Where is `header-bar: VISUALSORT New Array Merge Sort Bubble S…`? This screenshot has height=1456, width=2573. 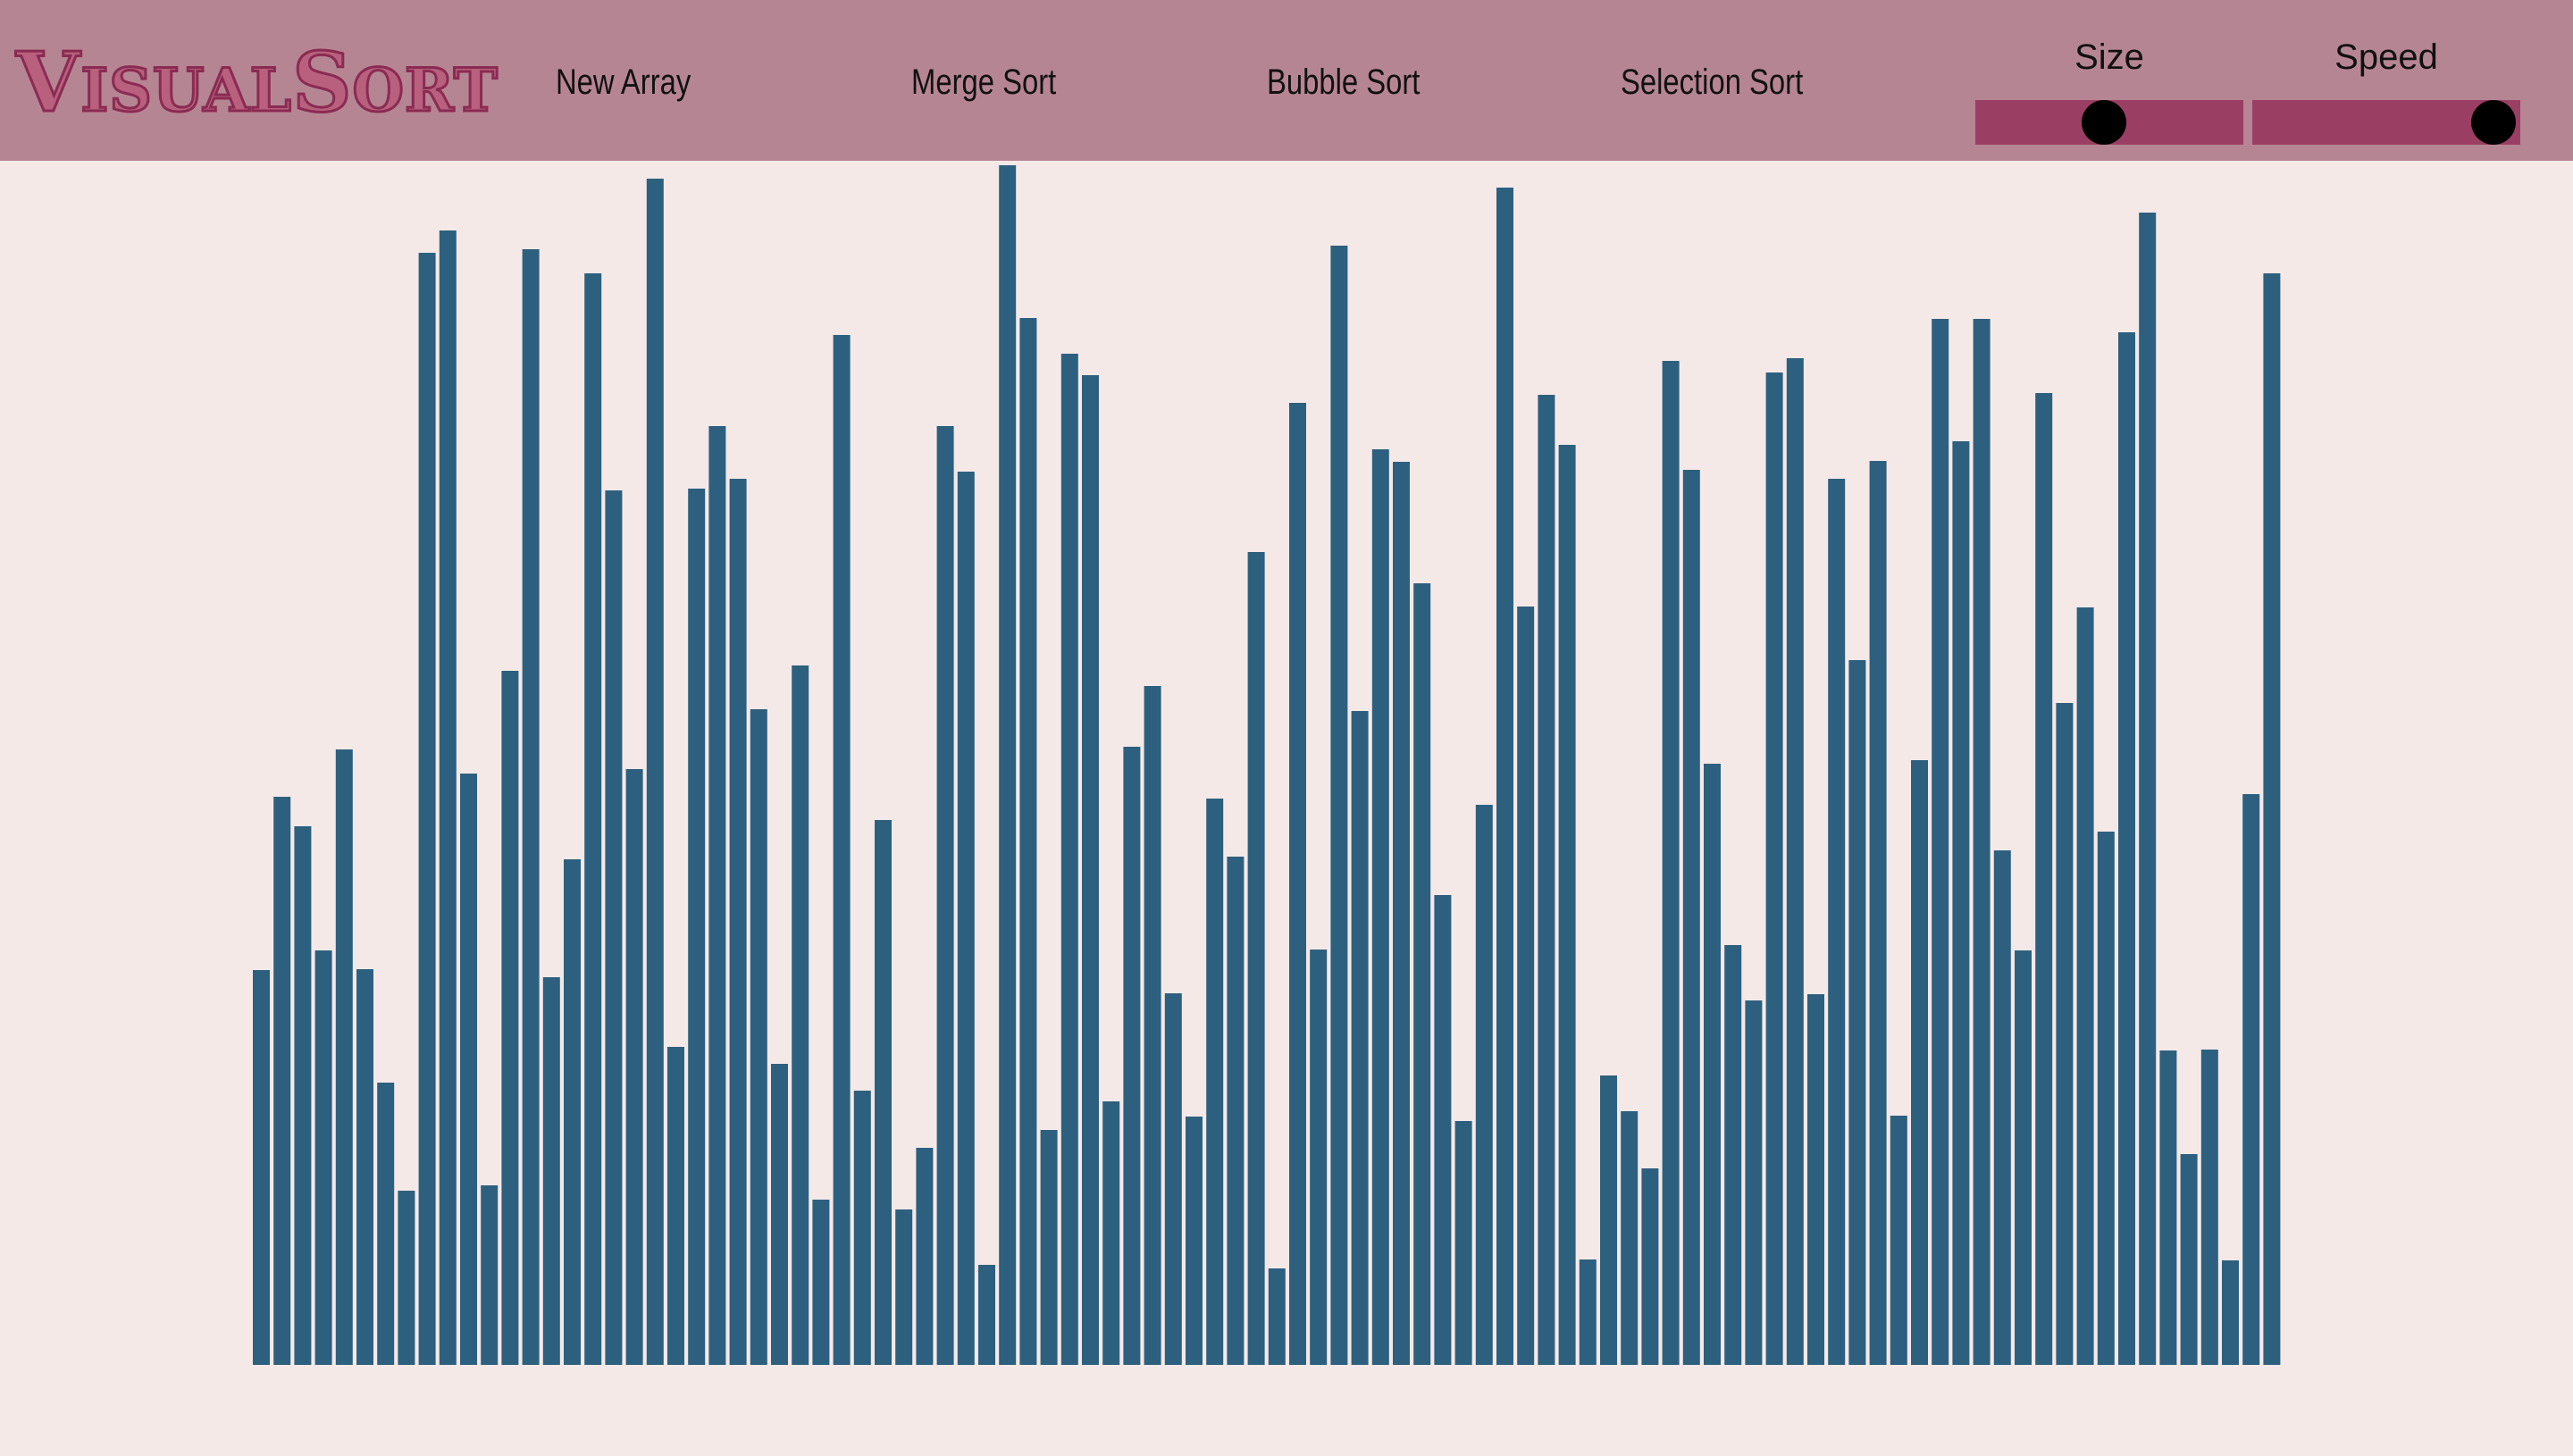
header-bar: VISUALSORT New Array Merge Sort Bubble S… is located at coordinates (1286, 80).